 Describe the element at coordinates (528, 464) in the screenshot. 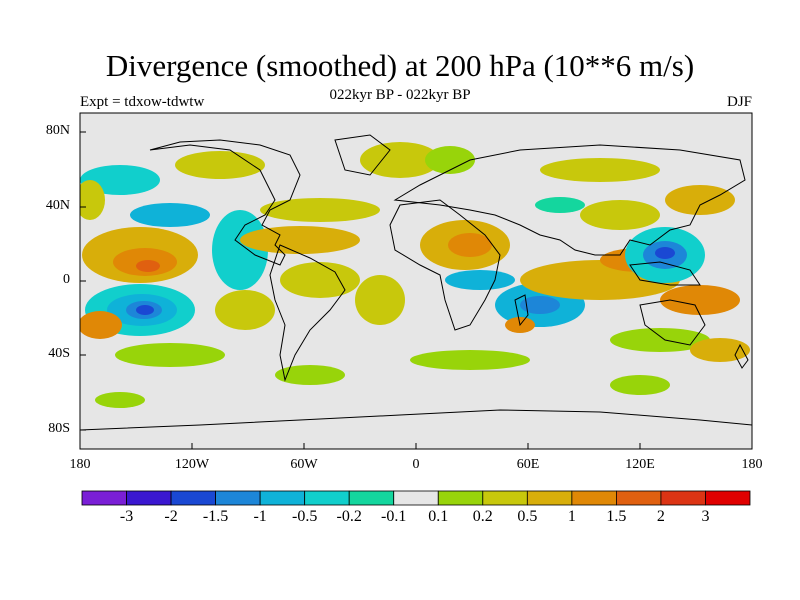

I see `lon-tick-label: 60E` at that location.